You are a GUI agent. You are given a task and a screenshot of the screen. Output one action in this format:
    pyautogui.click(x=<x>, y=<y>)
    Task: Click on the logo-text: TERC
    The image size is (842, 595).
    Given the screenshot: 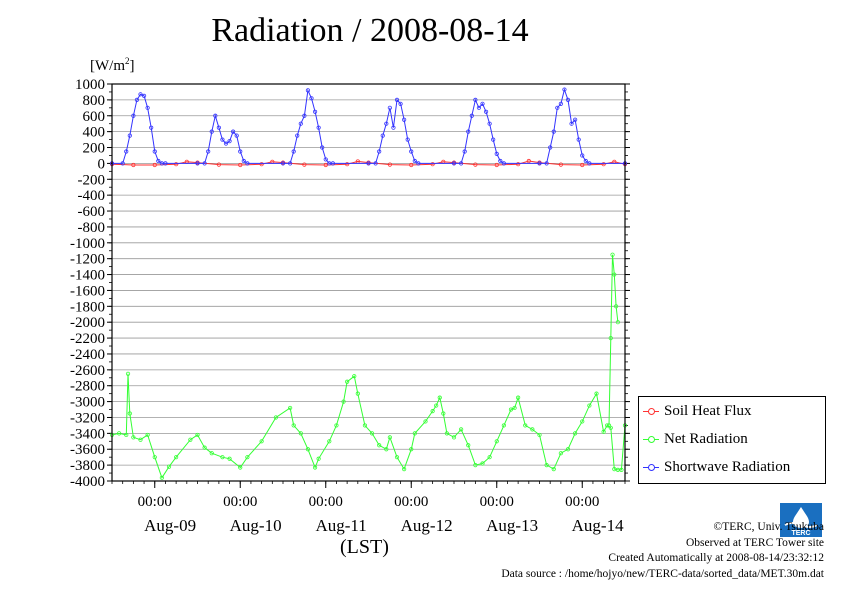 What is the action you would take?
    pyautogui.click(x=800, y=533)
    